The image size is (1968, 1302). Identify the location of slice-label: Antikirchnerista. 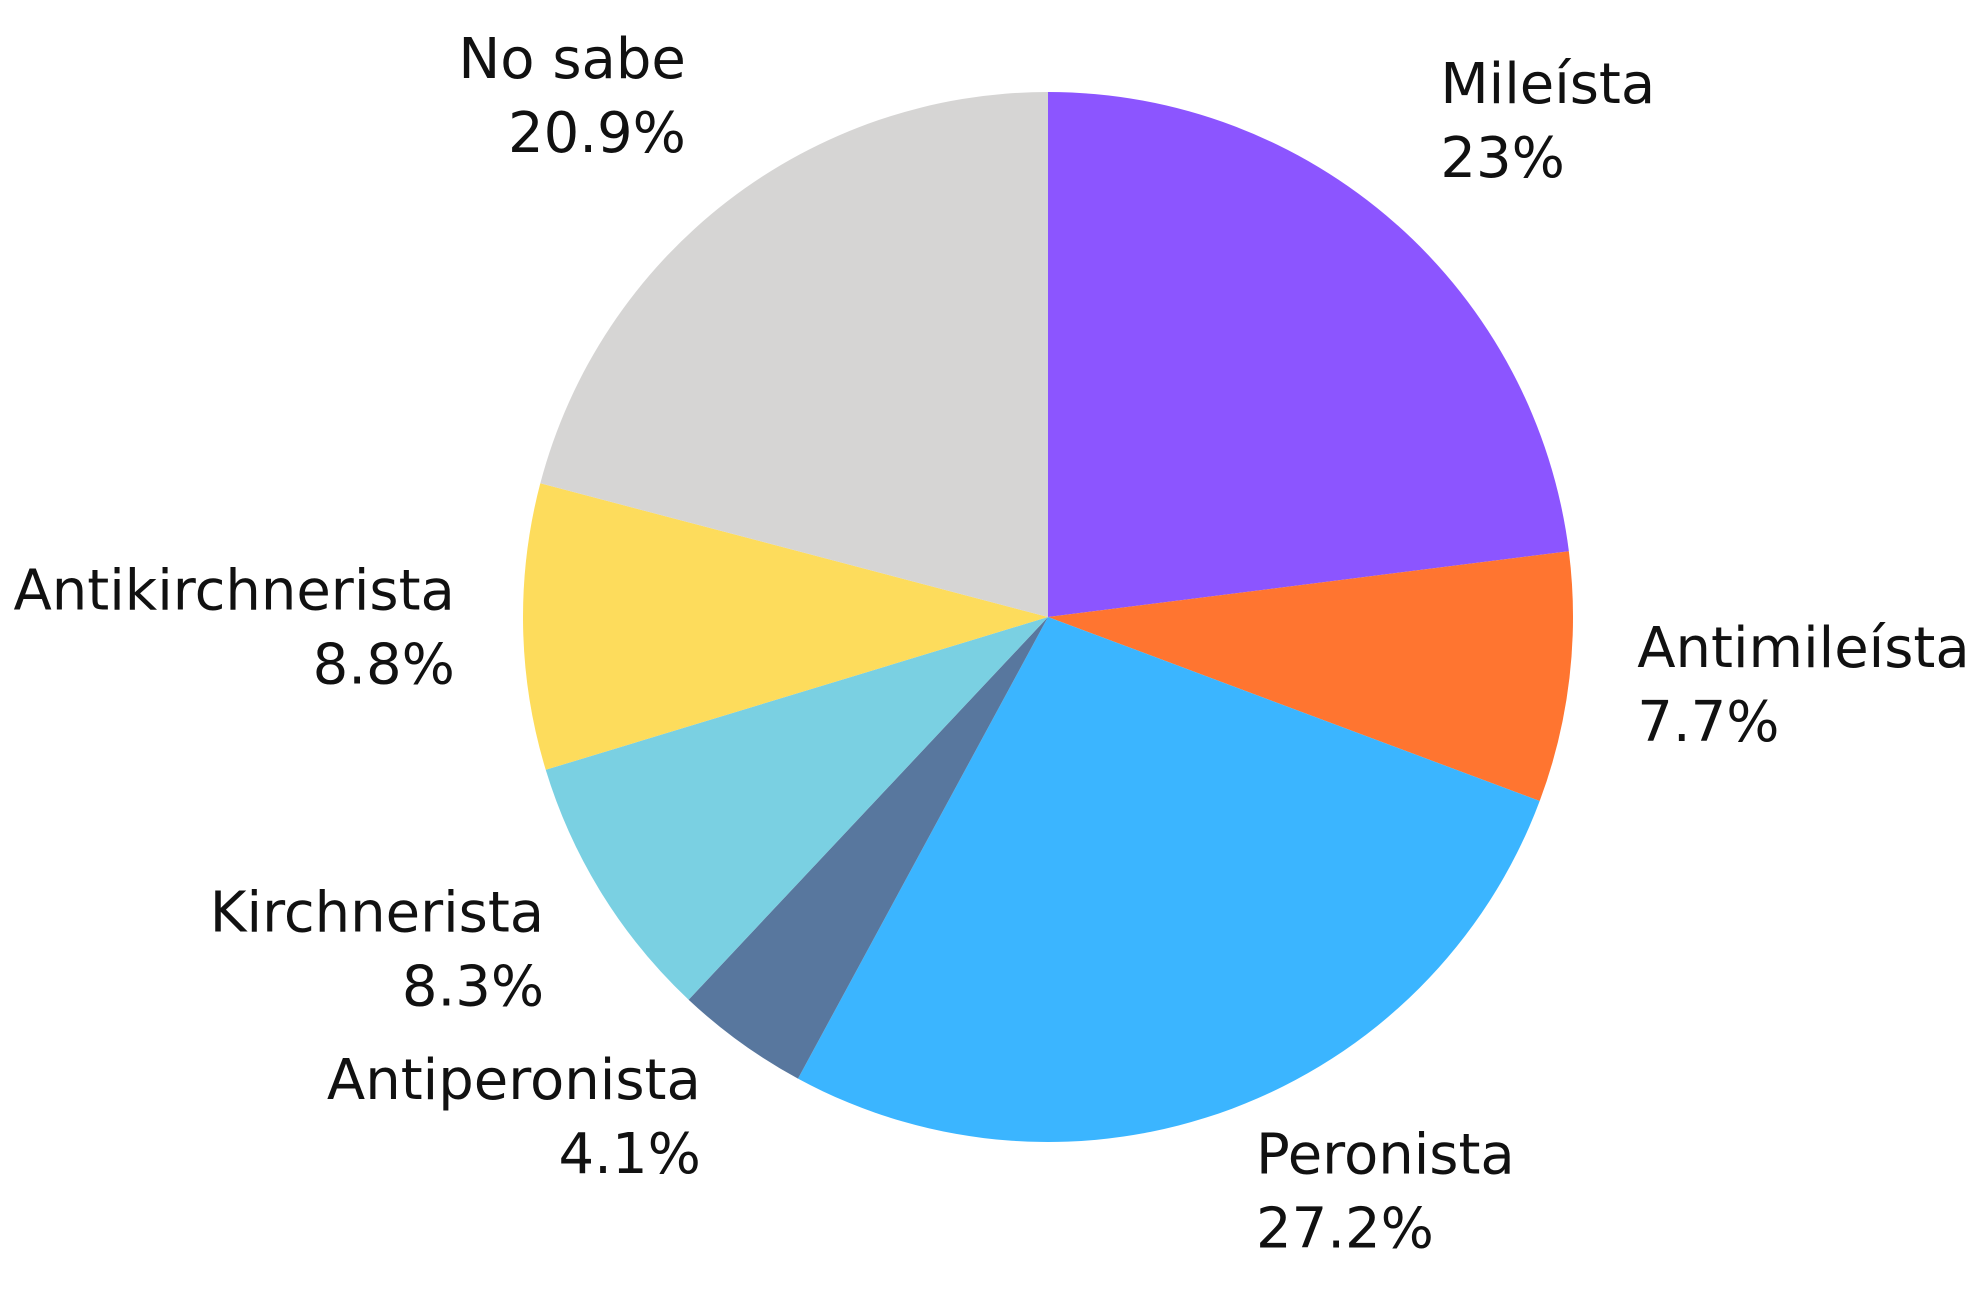
(233, 590).